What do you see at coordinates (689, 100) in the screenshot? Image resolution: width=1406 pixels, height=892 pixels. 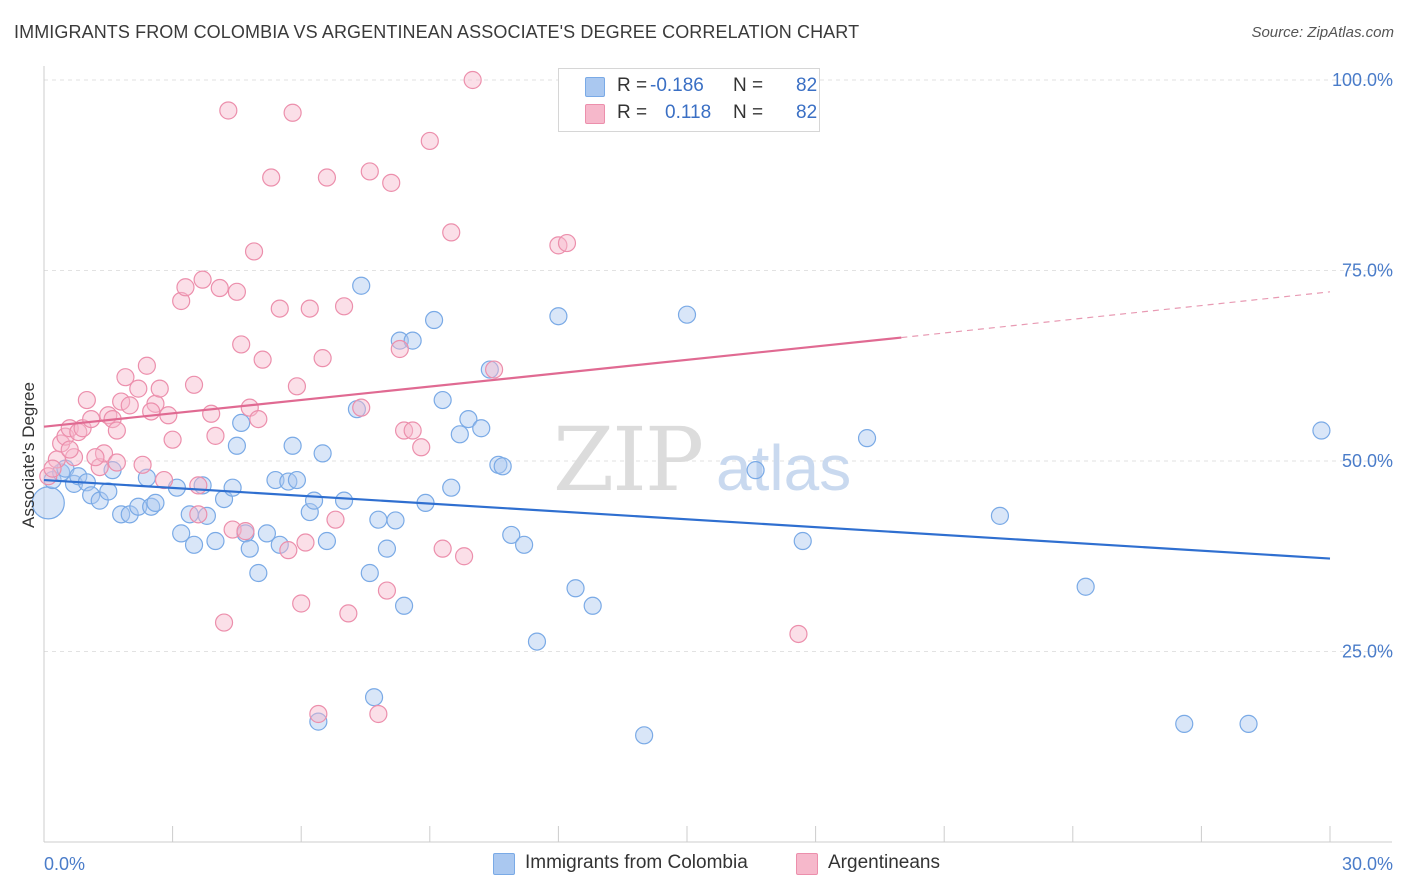 I see `stats-legend: R = -0.186 N = 82 R = 0.118 N = 82` at bounding box center [689, 100].